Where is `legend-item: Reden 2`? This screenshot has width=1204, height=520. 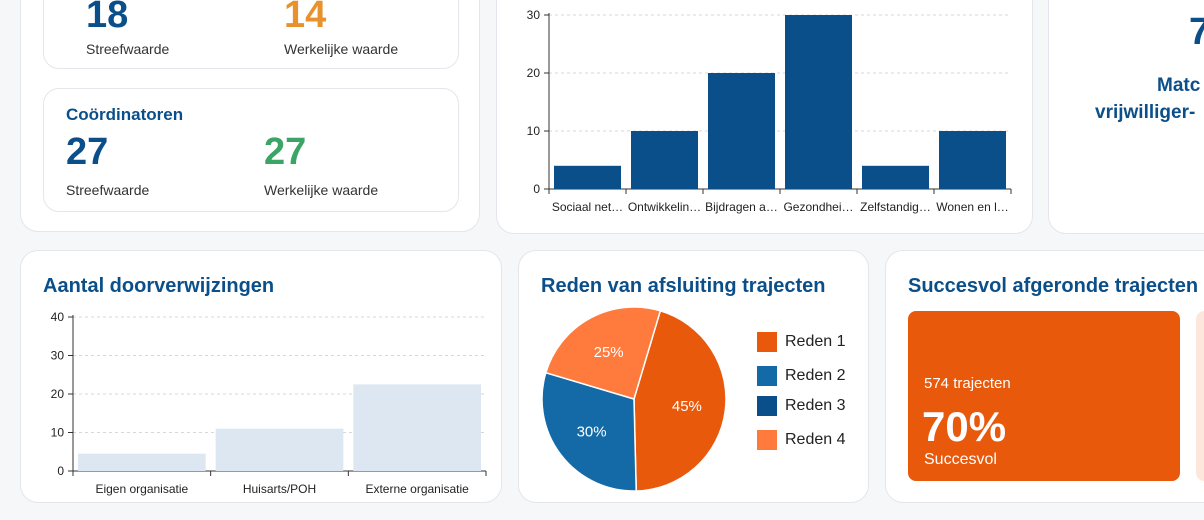 legend-item: Reden 2 is located at coordinates (801, 376).